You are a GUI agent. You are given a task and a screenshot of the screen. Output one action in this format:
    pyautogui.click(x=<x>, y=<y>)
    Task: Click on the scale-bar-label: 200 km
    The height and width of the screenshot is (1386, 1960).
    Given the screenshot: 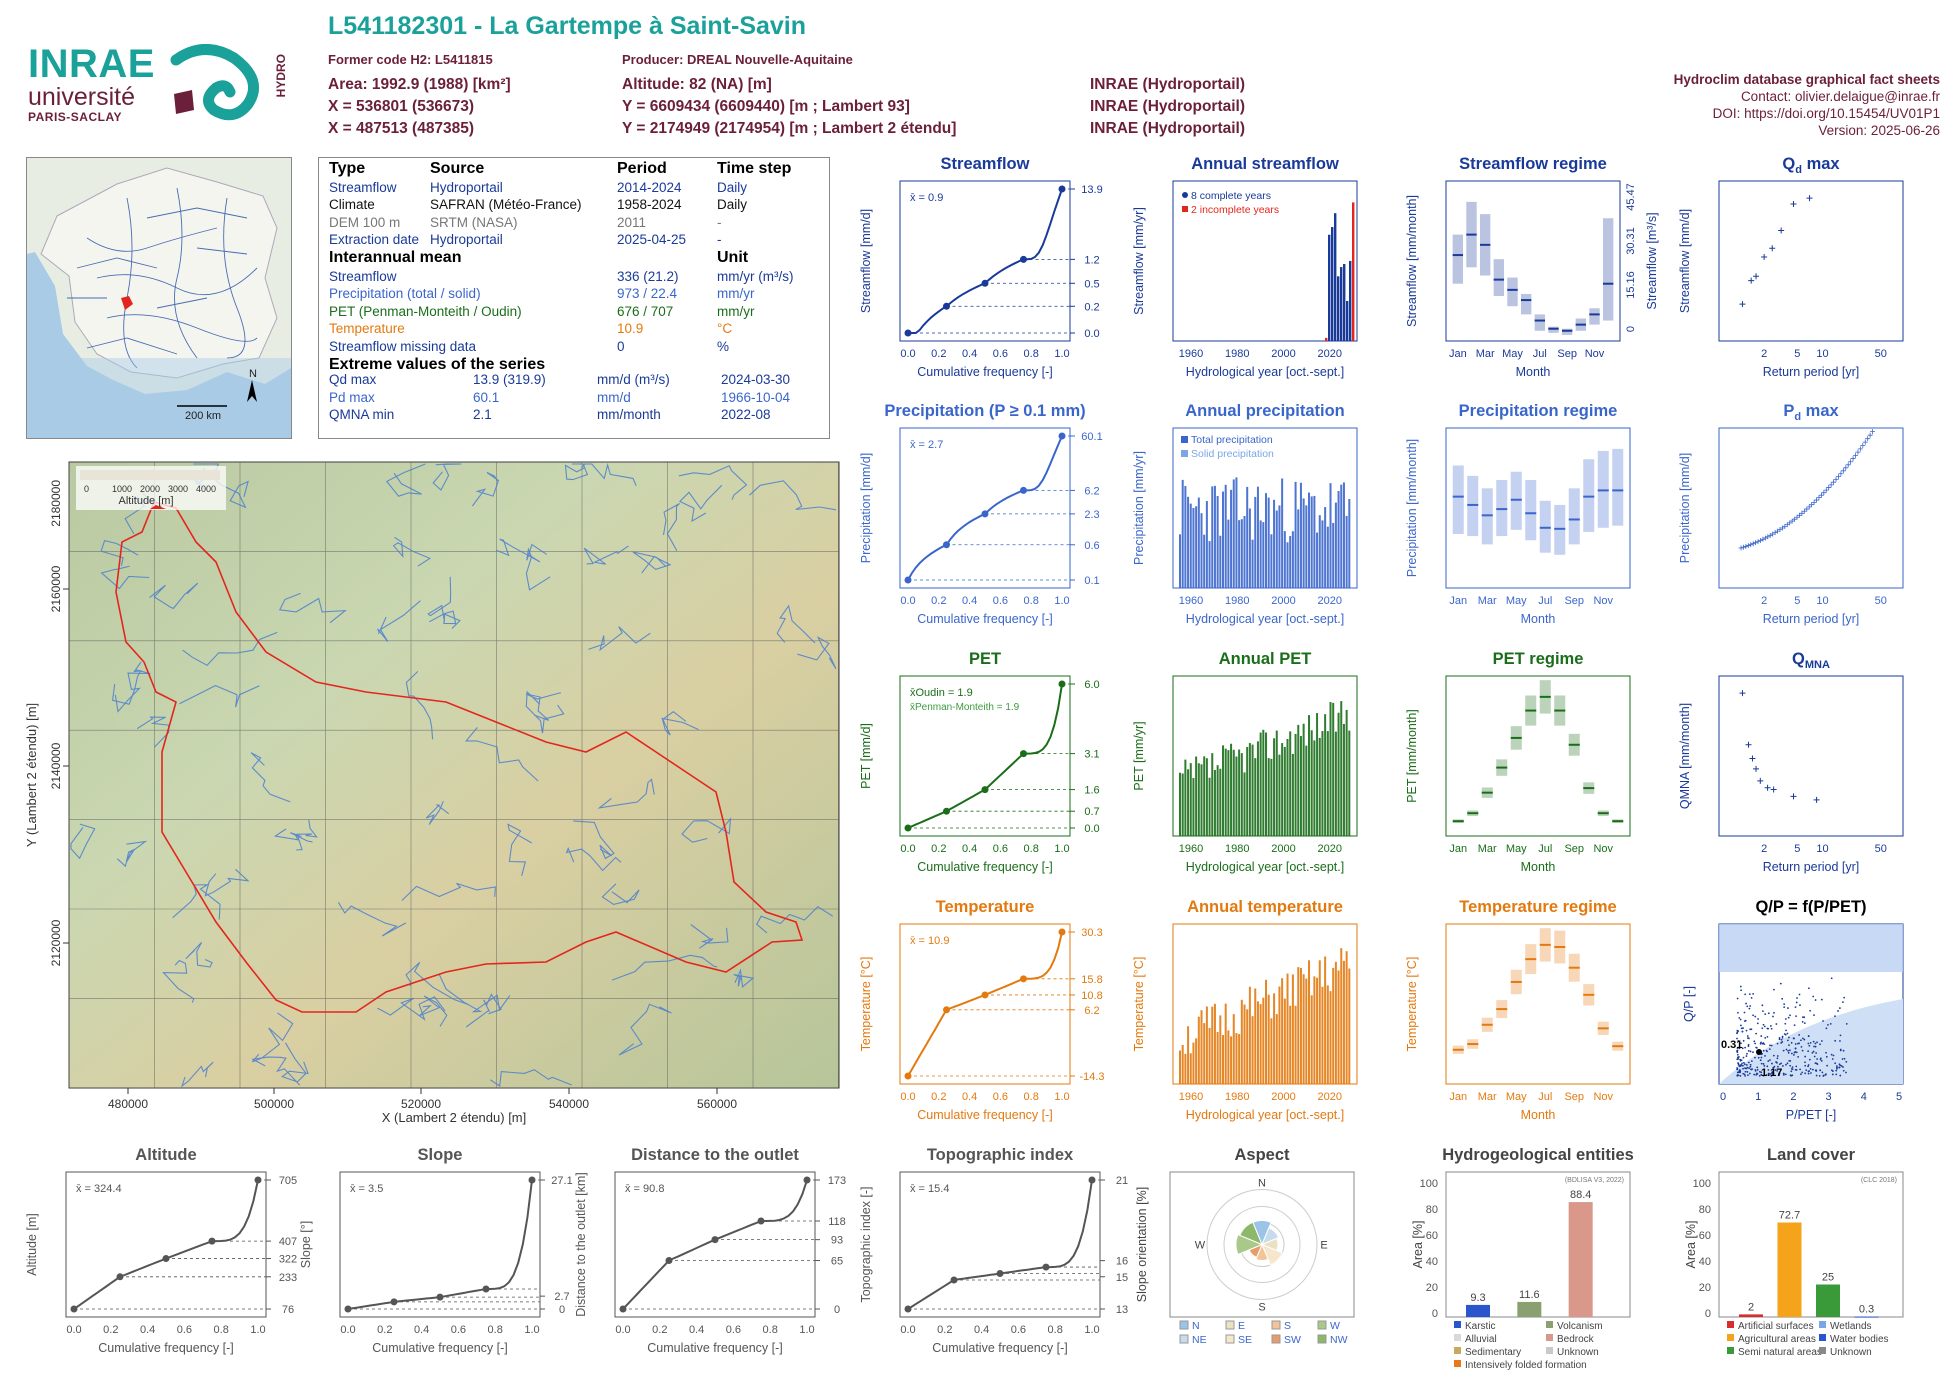 What is the action you would take?
    pyautogui.click(x=203, y=416)
    